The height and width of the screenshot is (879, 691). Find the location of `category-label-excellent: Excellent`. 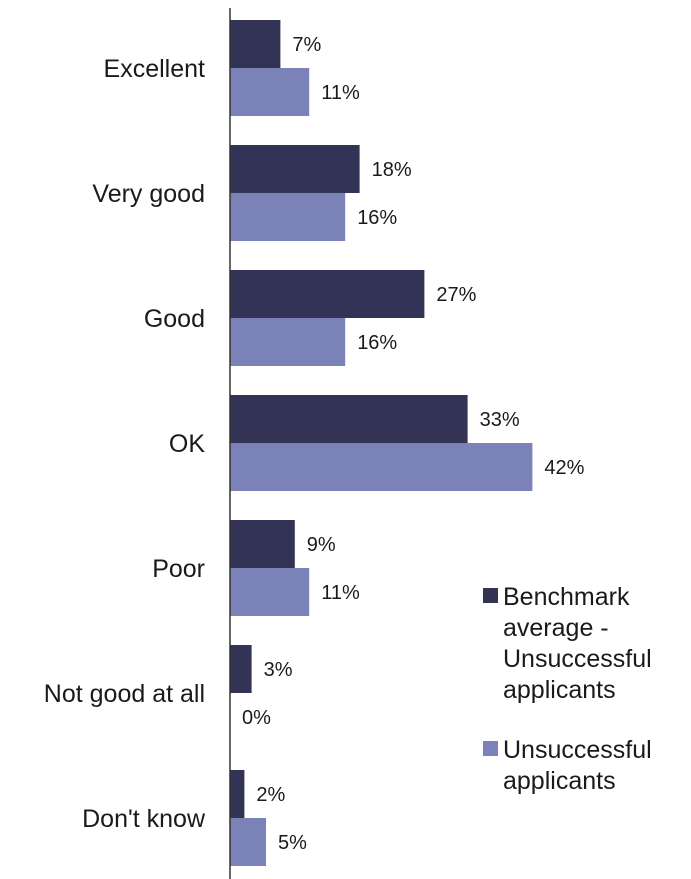

category-label-excellent: Excellent is located at coordinates (154, 69).